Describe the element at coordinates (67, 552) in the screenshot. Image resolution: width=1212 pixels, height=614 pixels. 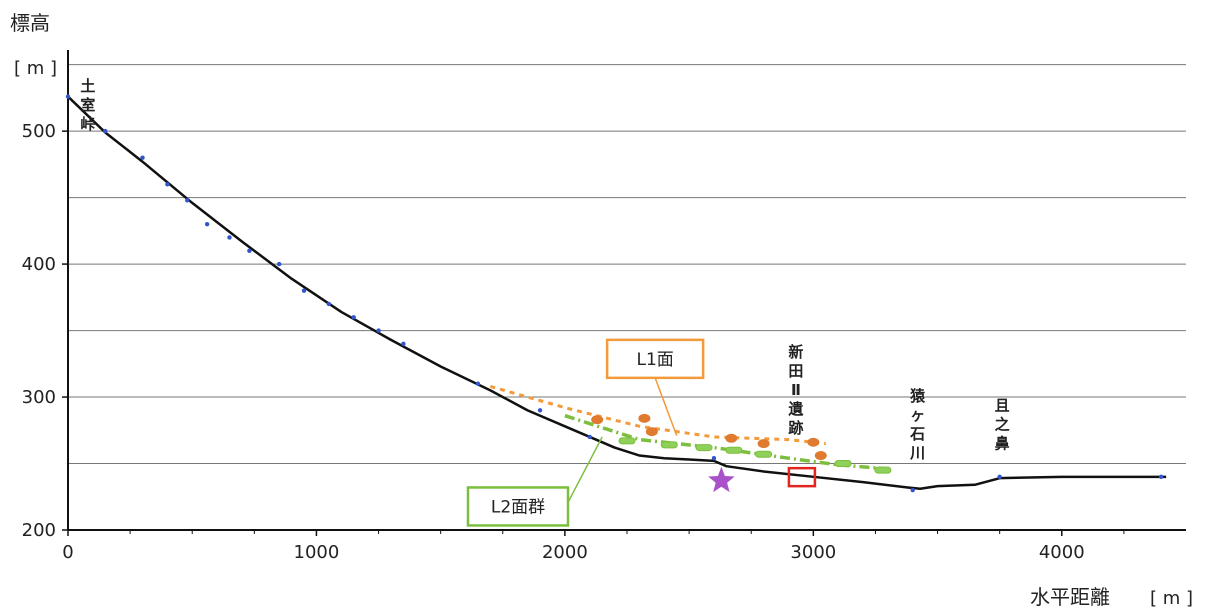
I see `x-tick-label: 0` at that location.